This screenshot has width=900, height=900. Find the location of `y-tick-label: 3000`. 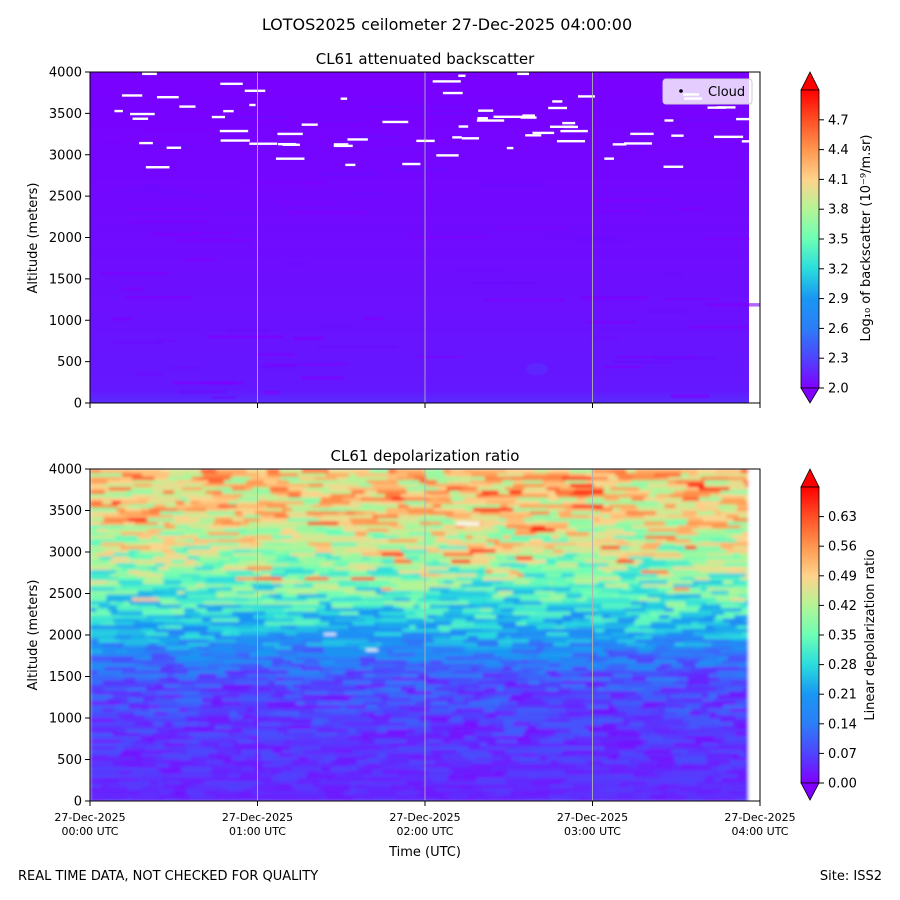

y-tick-label: 3000 is located at coordinates (65, 155).